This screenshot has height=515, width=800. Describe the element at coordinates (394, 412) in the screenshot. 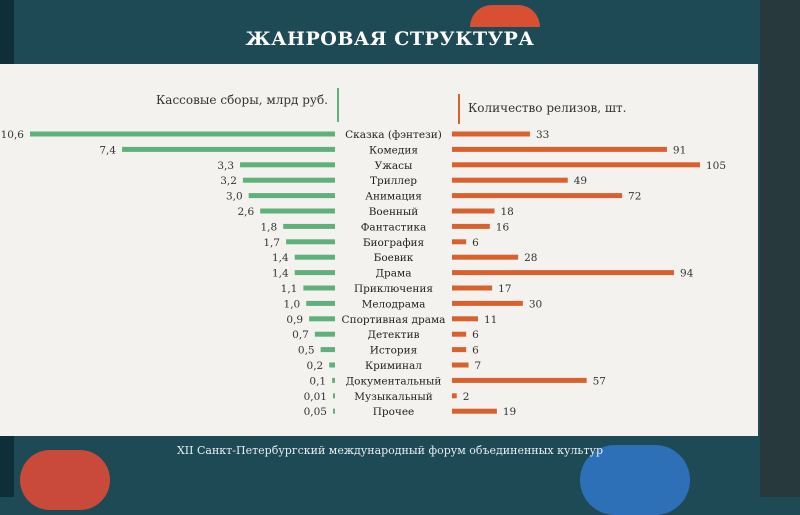

I see `category-label: Прочее` at that location.